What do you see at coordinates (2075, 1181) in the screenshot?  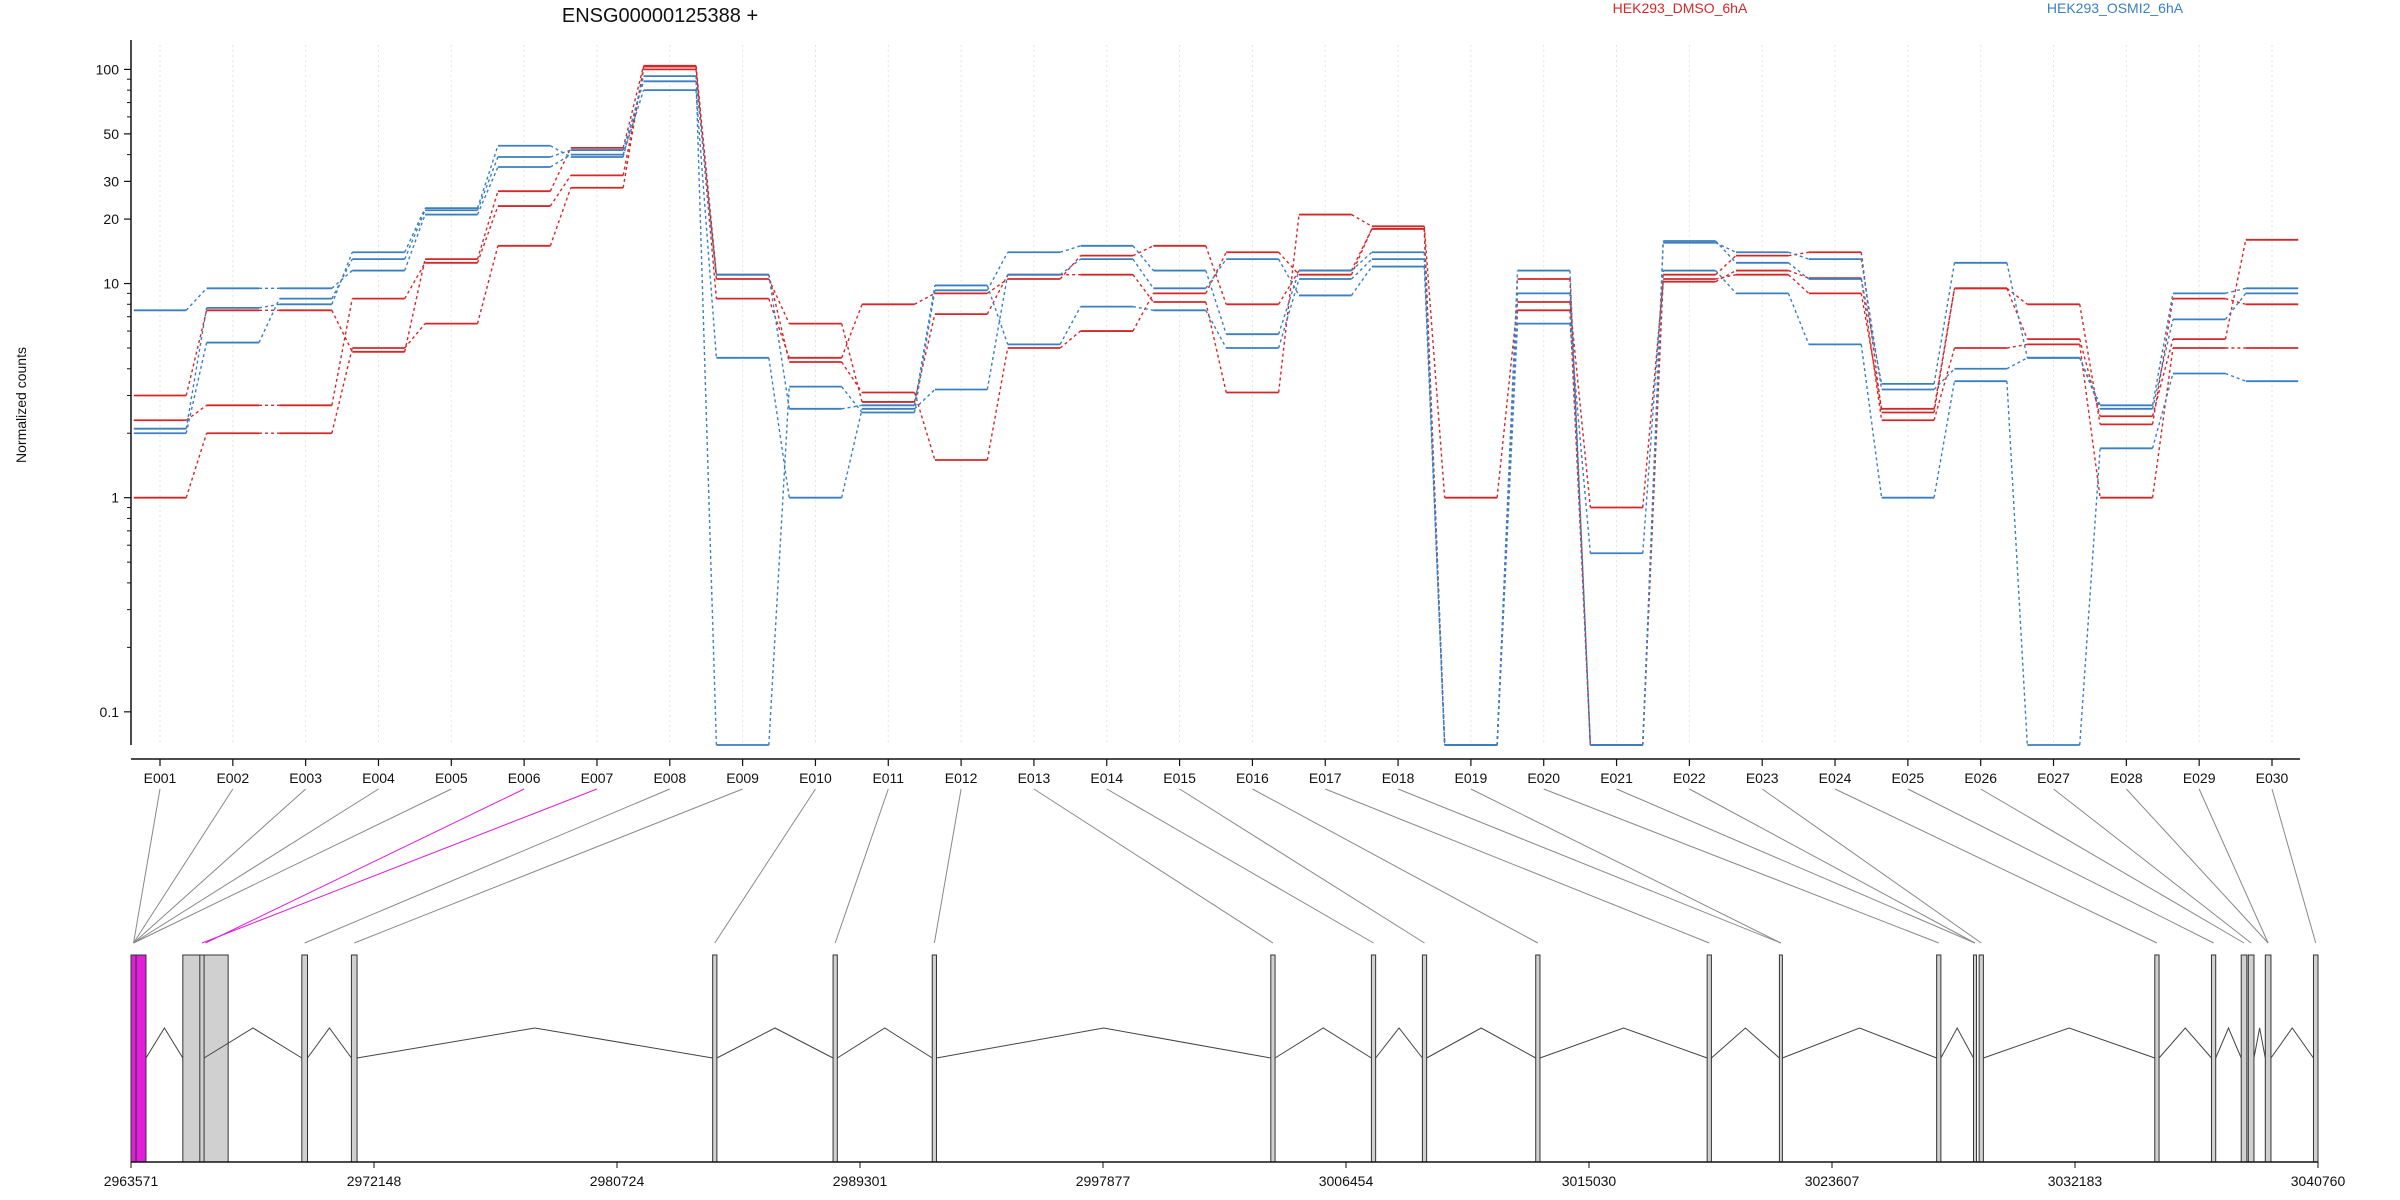 I see `genomic-tick-label: 3032183` at bounding box center [2075, 1181].